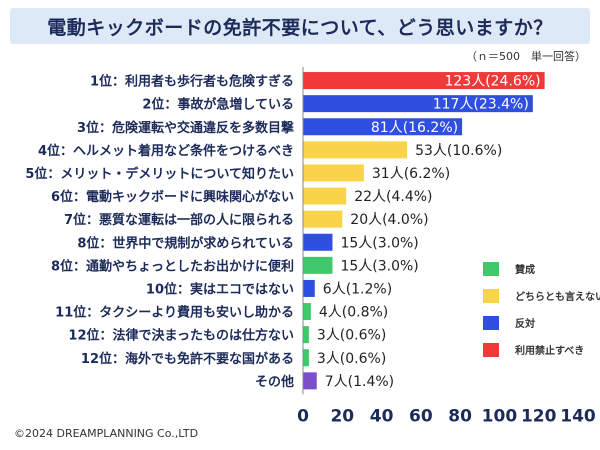 The width and height of the screenshot is (600, 450). I want to click on category-label: 12位：法律で決まったものは仕方ない, so click(181, 336).